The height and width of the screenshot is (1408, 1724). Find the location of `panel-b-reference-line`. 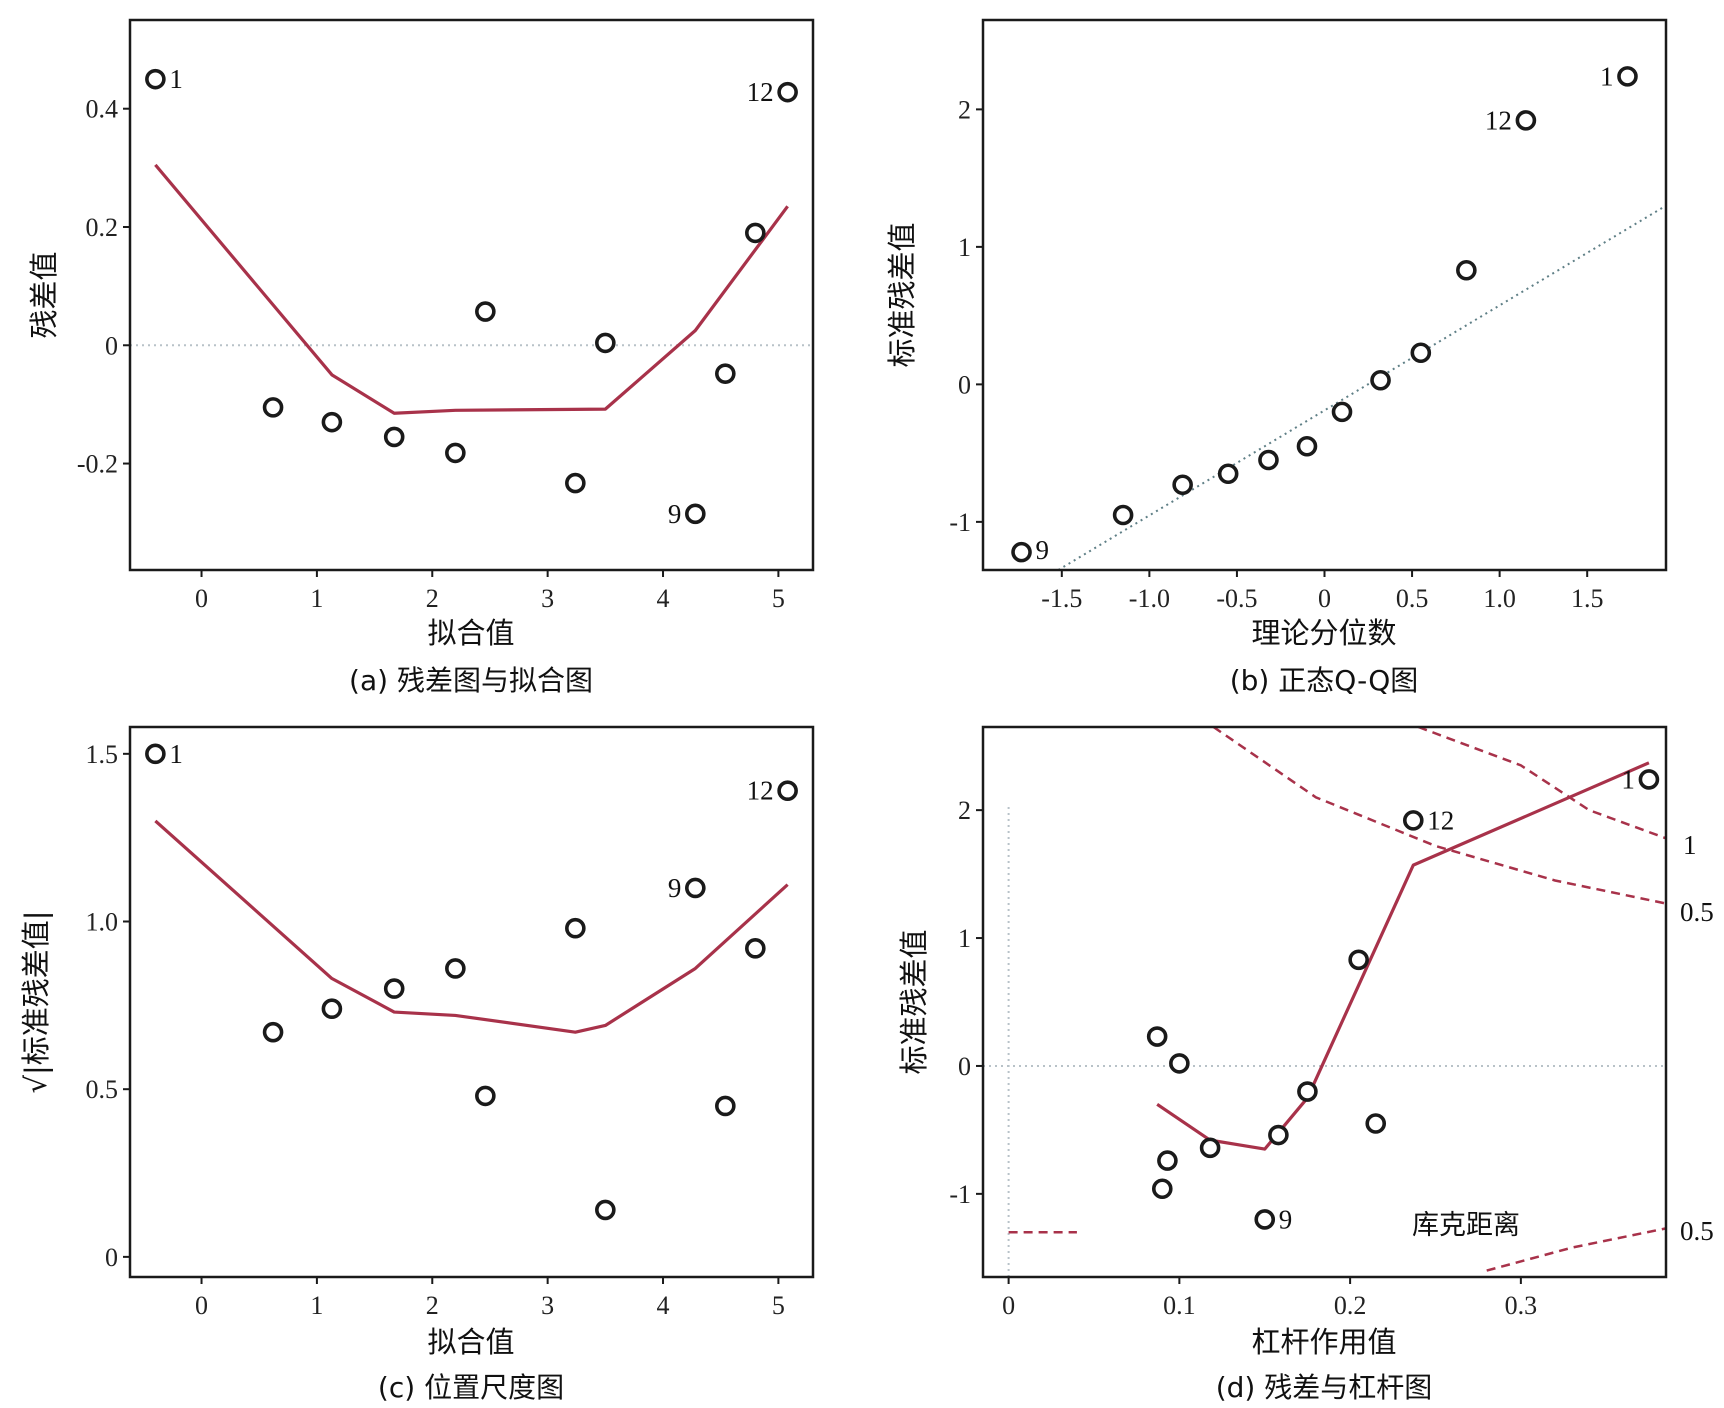

panel-b-reference-line is located at coordinates (1362, 387).